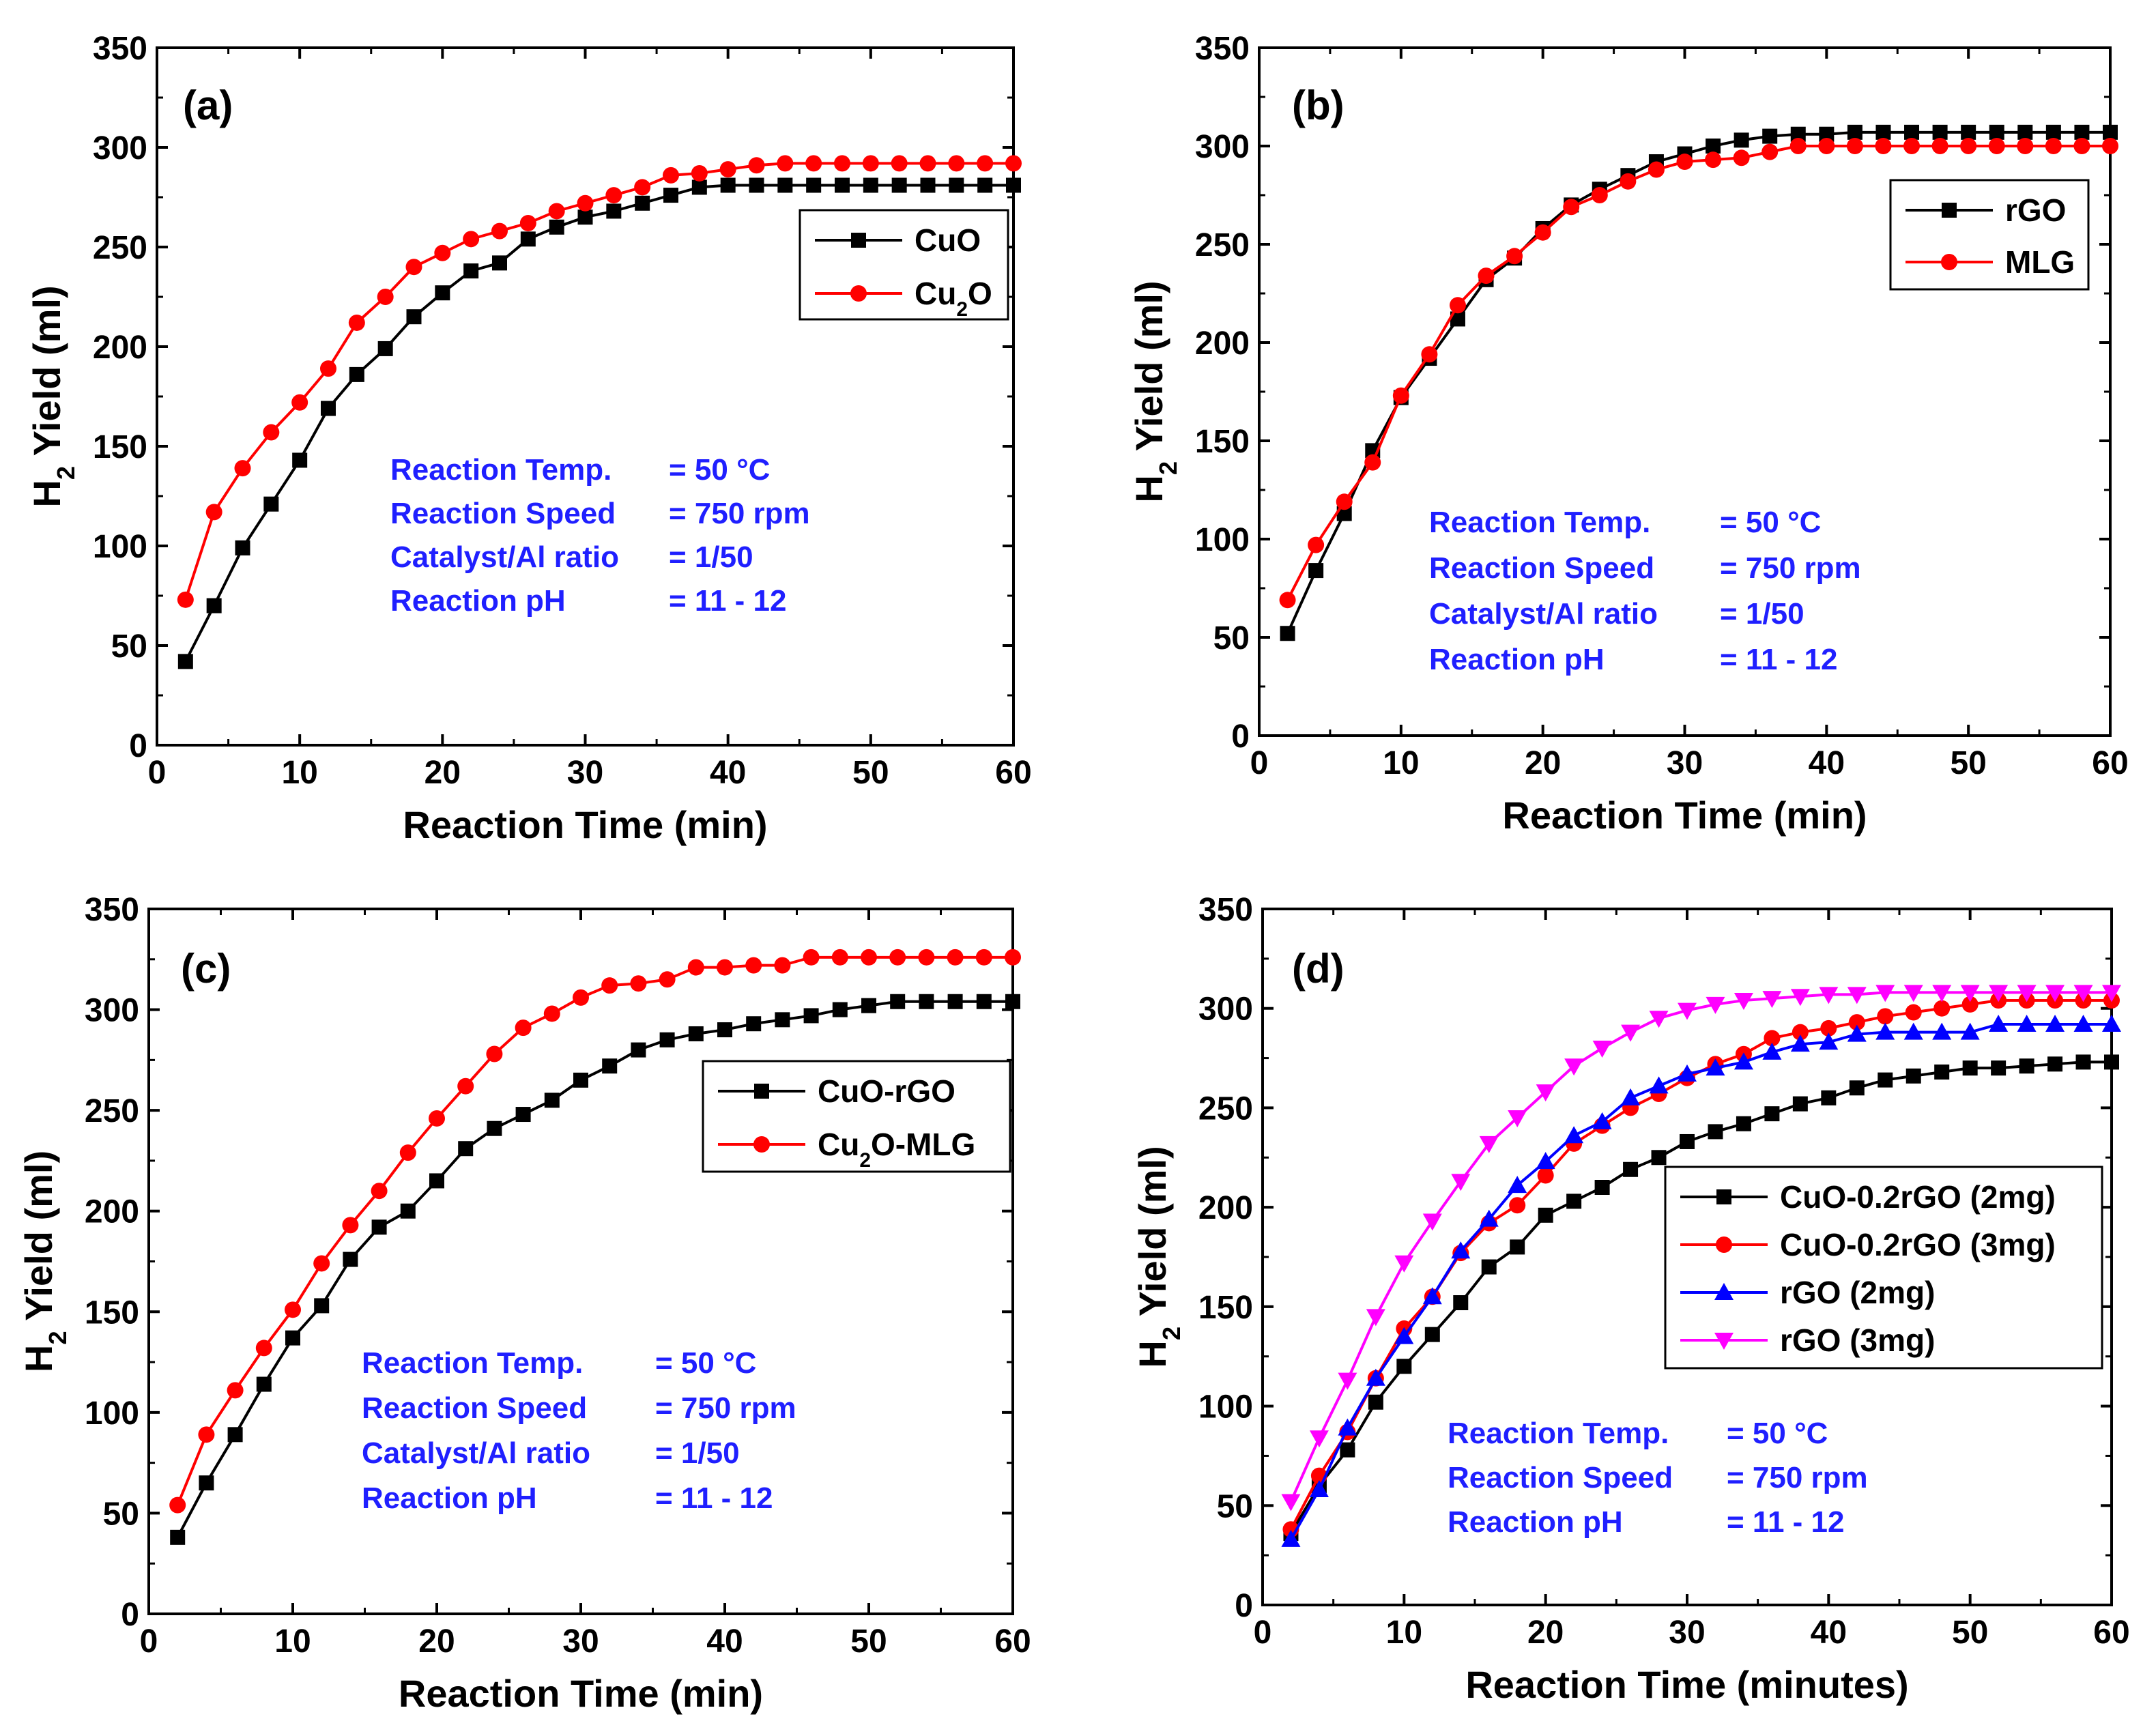 This screenshot has height=1736, width=2143. Describe the element at coordinates (839, 1144) in the screenshot. I see `panel-c-legend-label-main: Cu` at that location.